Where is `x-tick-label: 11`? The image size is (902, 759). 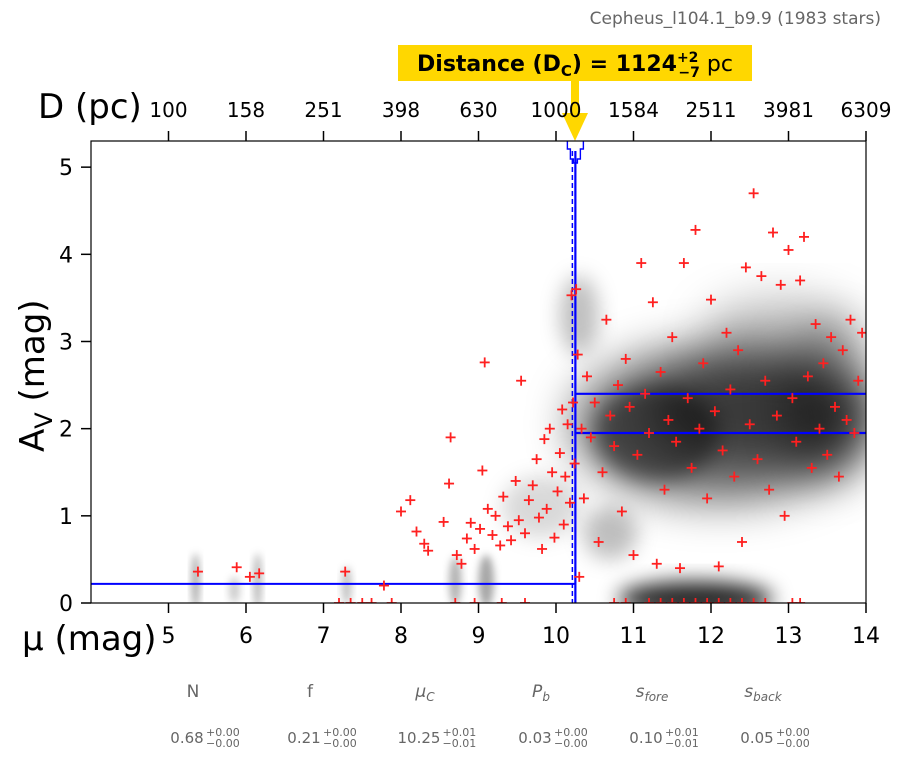 x-tick-label: 11 is located at coordinates (634, 636).